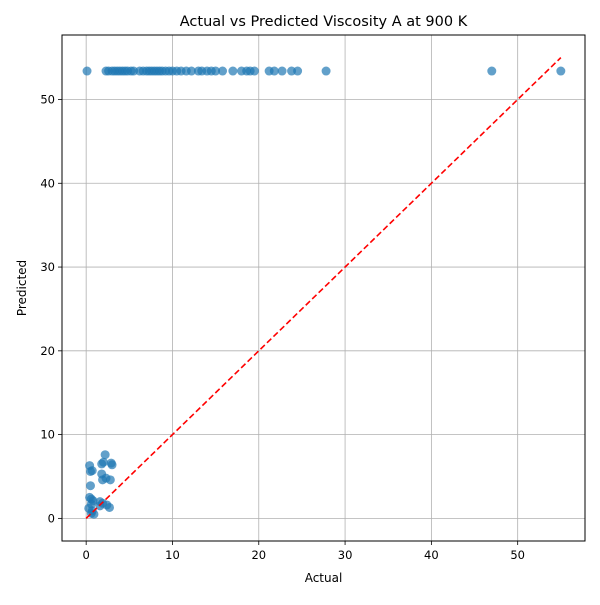 The width and height of the screenshot is (600, 605). Describe the element at coordinates (47, 351) in the screenshot. I see `y-tick-label: 20` at that location.